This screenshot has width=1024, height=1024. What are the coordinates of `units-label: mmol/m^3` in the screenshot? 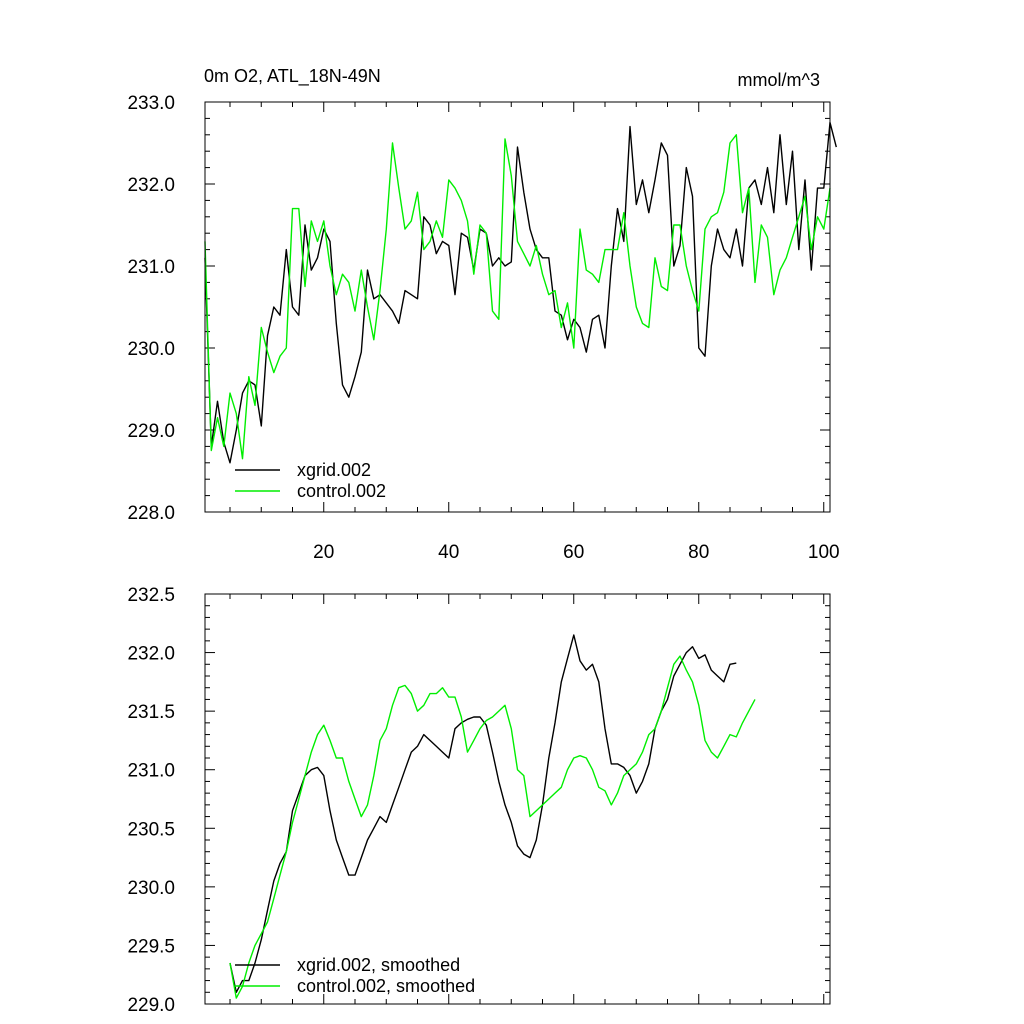 It's located at (779, 80).